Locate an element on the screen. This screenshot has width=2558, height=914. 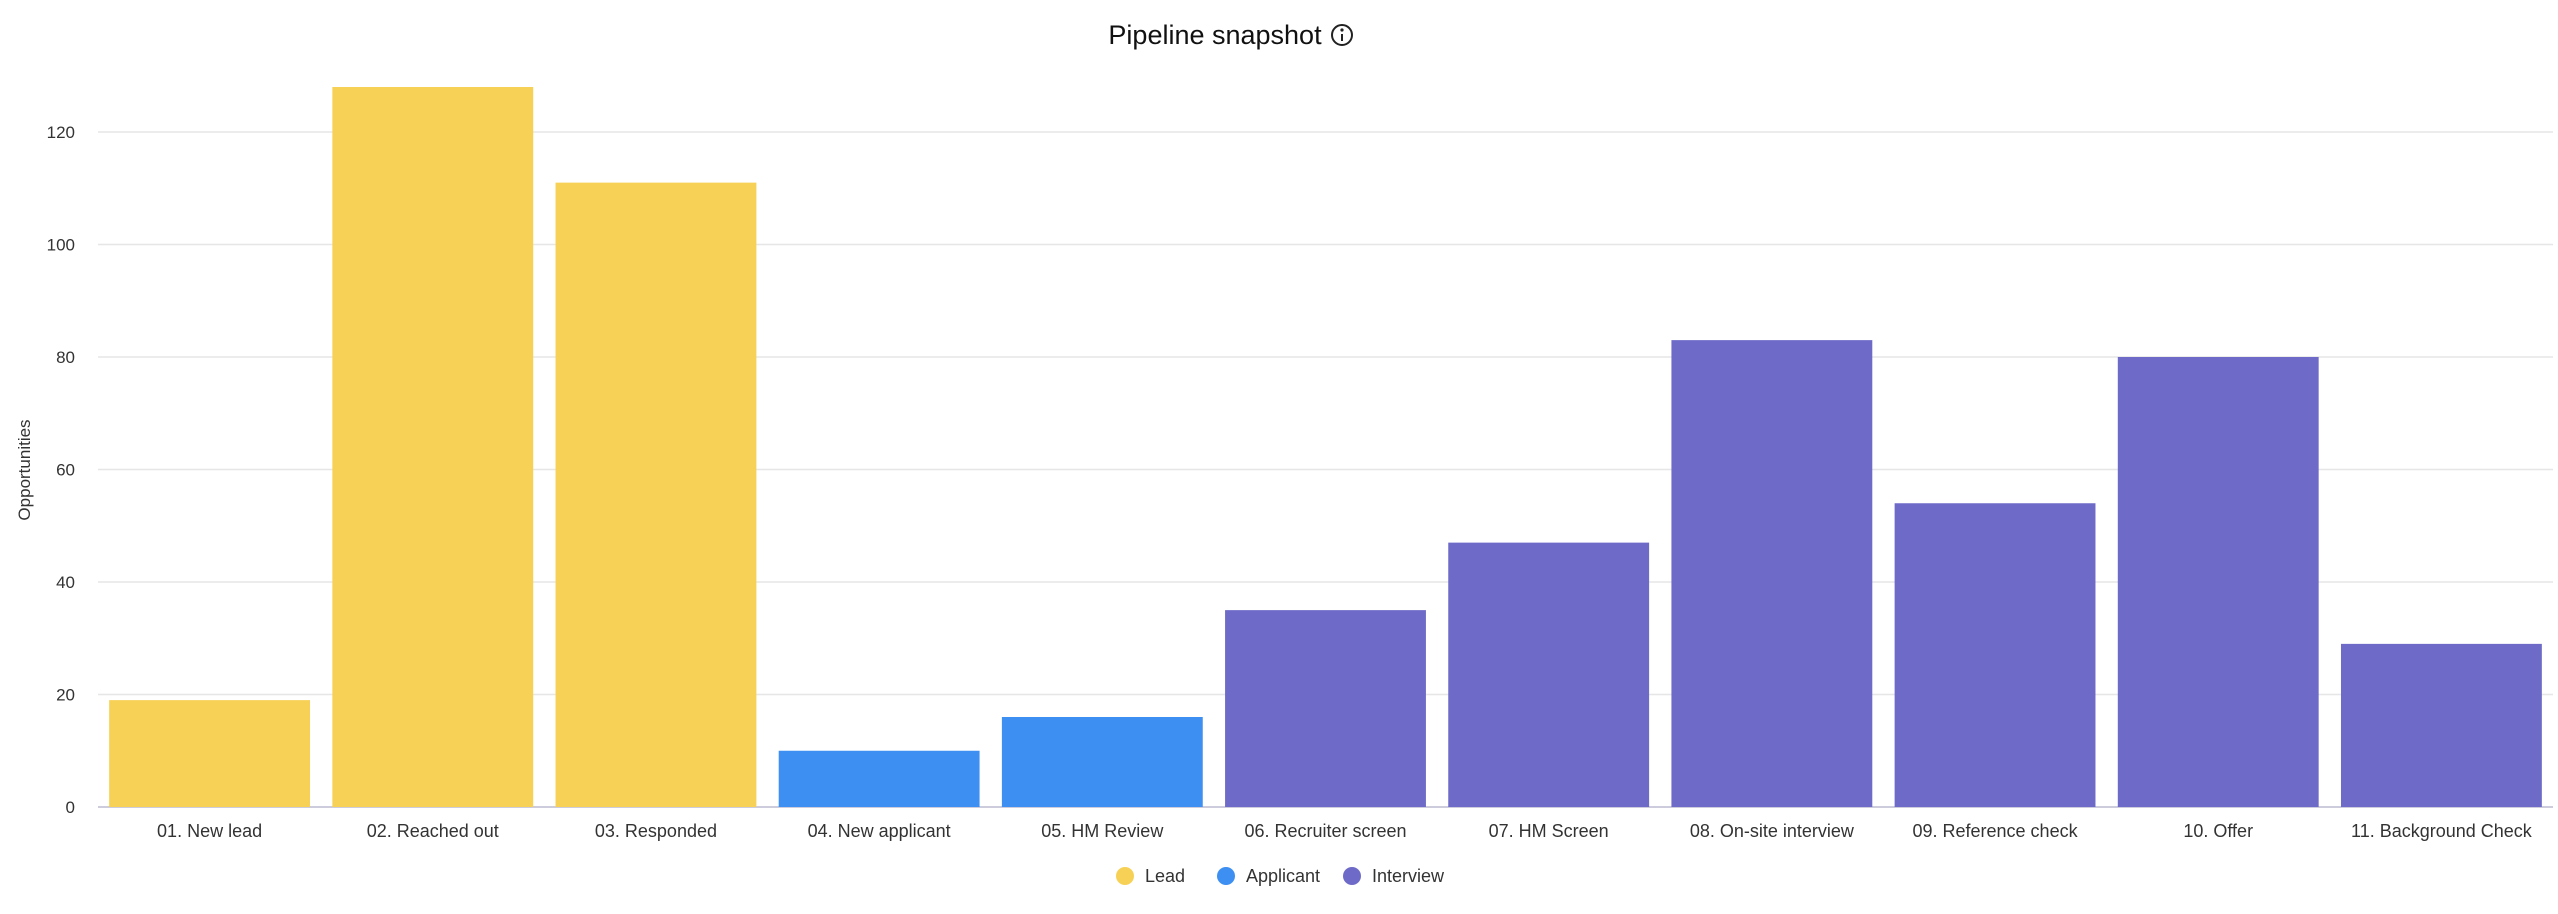
x-tick-label: 05. HM Review is located at coordinates (1102, 831).